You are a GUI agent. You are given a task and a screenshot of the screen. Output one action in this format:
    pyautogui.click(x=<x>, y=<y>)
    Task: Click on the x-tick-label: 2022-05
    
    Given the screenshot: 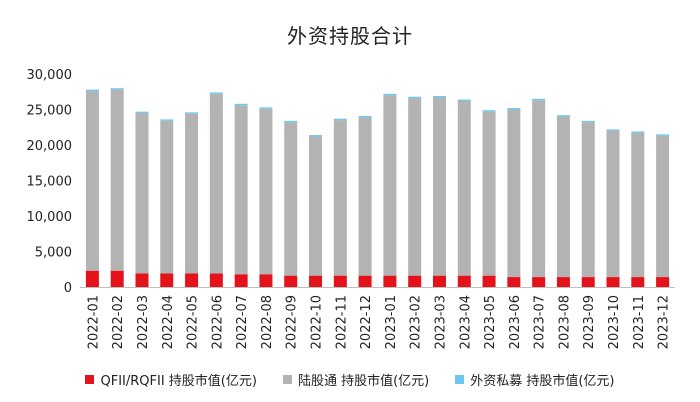 What is the action you would take?
    pyautogui.click(x=193, y=322)
    